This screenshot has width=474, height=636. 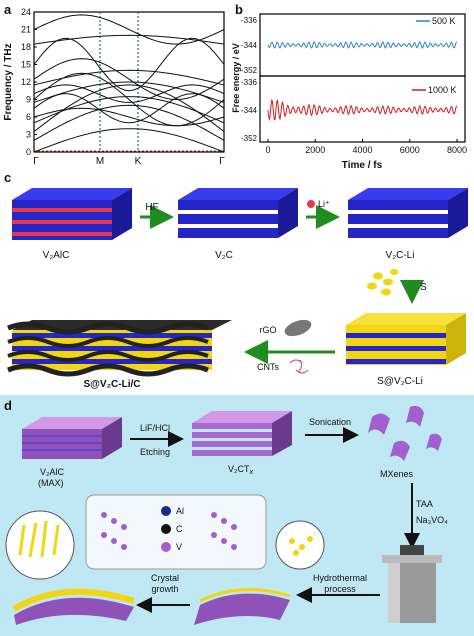 I want to click on y-axis-label-a: Frequency / THz, so click(x=8, y=81).